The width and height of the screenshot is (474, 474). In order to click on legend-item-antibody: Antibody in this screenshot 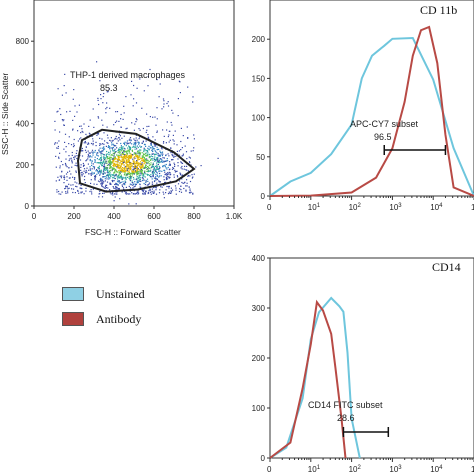, I will do `click(101, 319)`.